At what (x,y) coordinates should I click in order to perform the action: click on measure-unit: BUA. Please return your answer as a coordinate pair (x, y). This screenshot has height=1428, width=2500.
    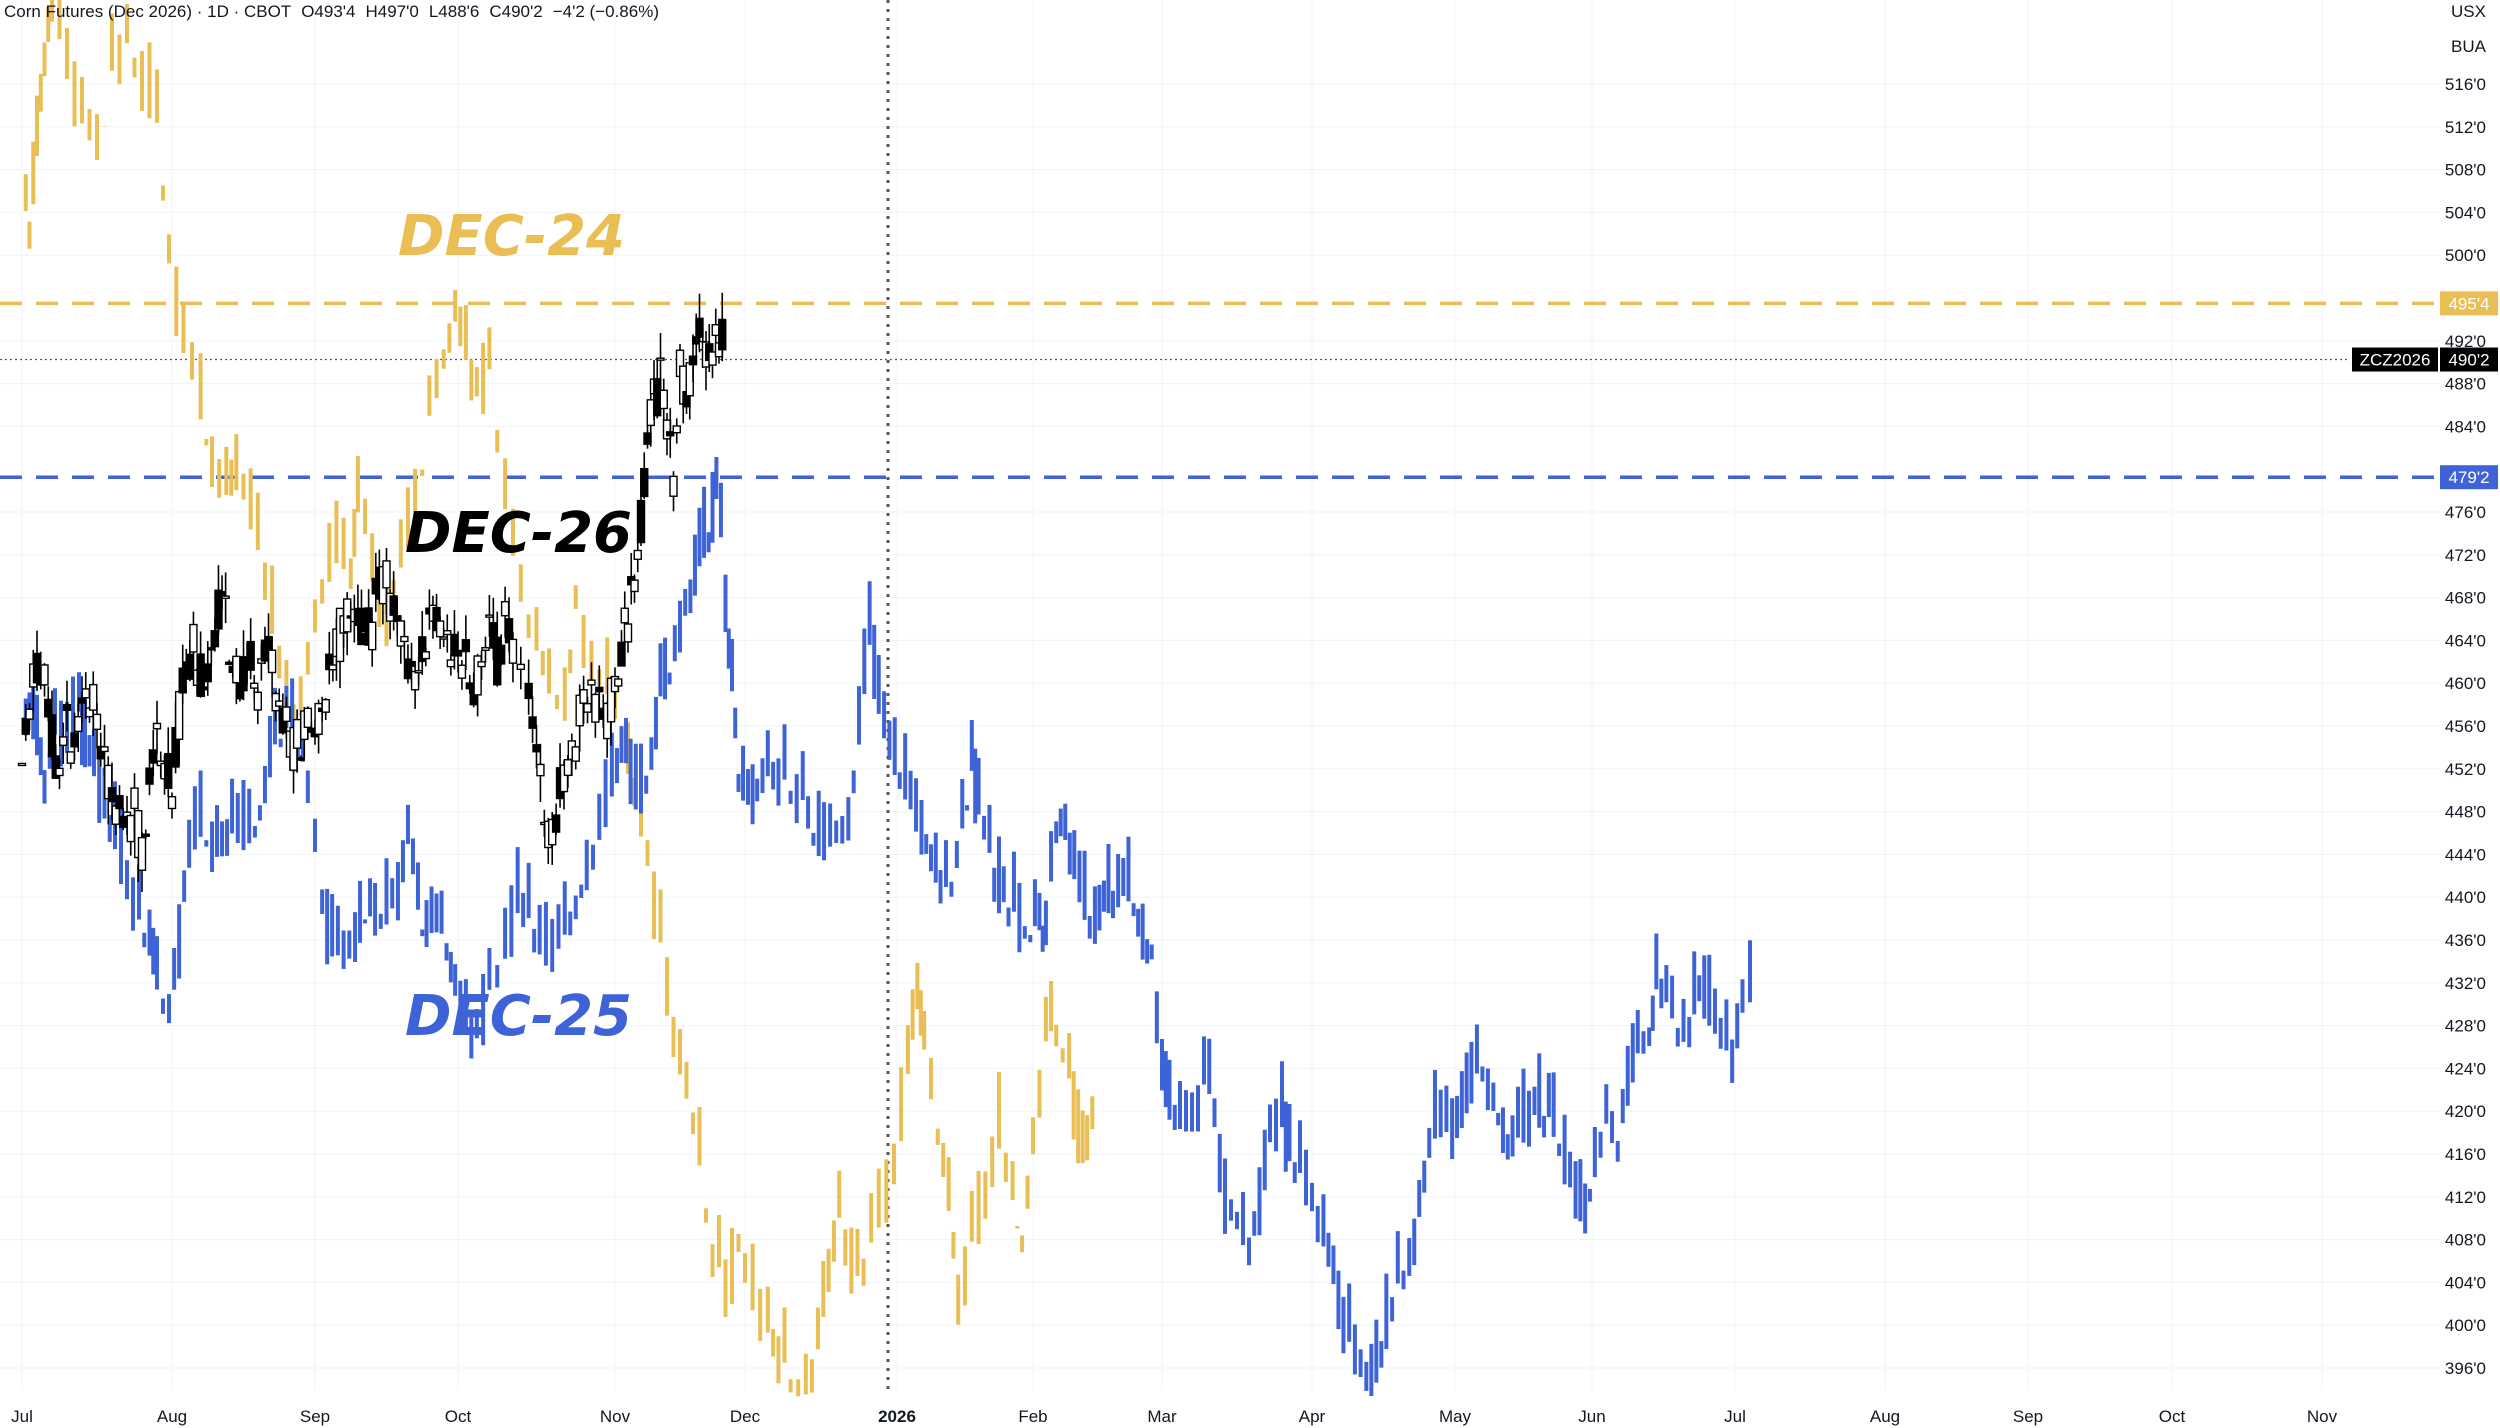
    Looking at the image, I should click on (2468, 46).